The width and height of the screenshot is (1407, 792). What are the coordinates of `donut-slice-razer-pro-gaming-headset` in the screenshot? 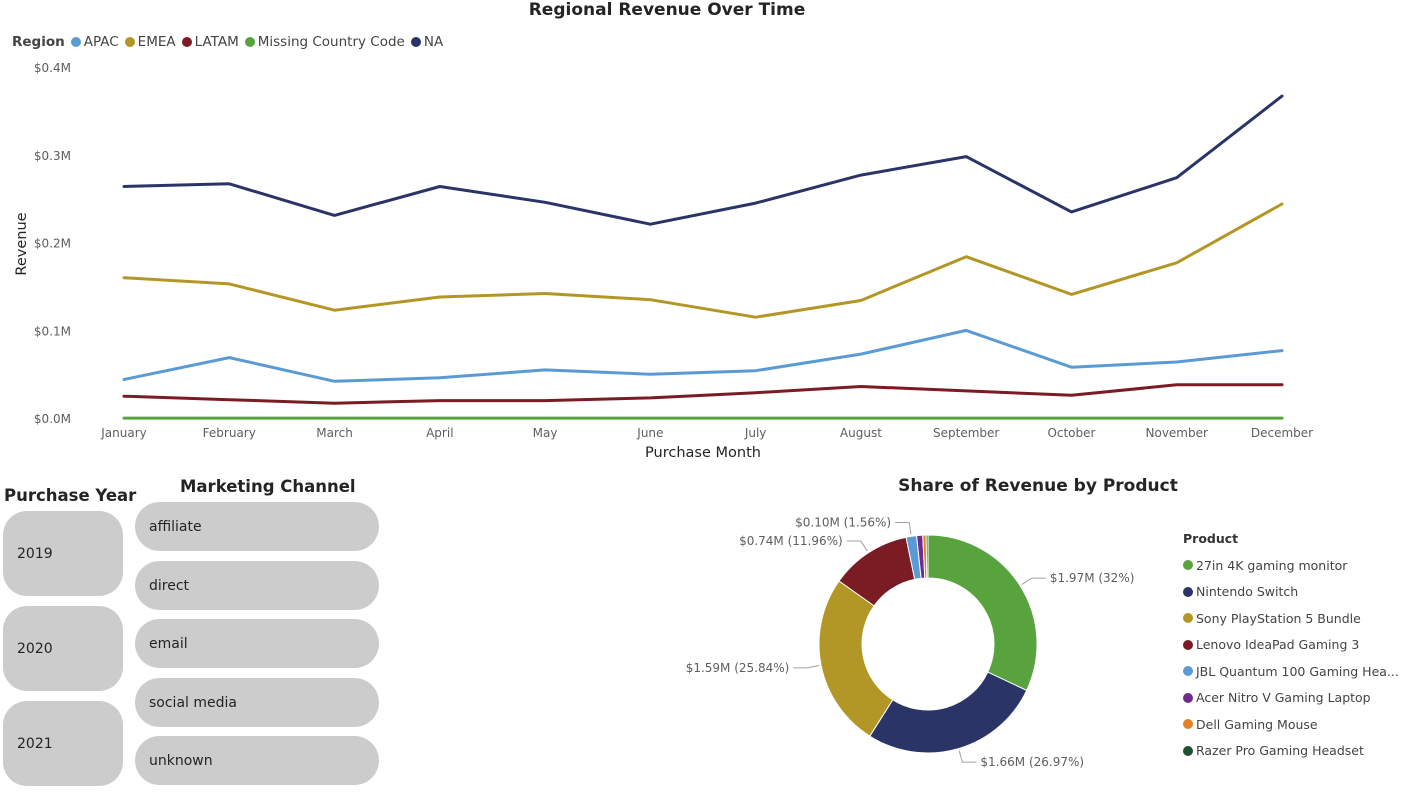 It's located at (927, 556).